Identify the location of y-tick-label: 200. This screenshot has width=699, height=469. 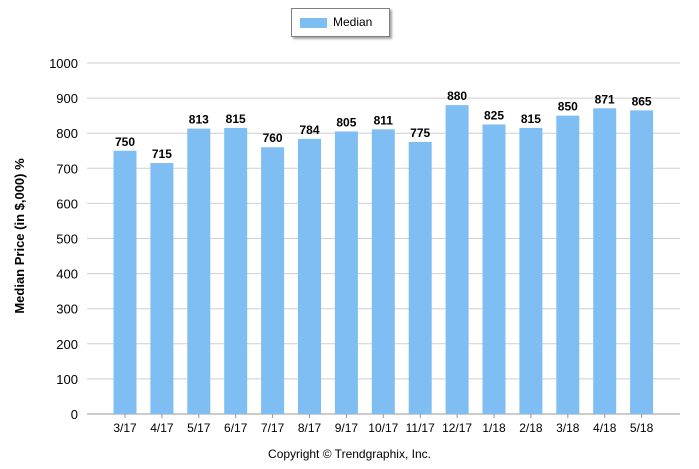
(67, 344).